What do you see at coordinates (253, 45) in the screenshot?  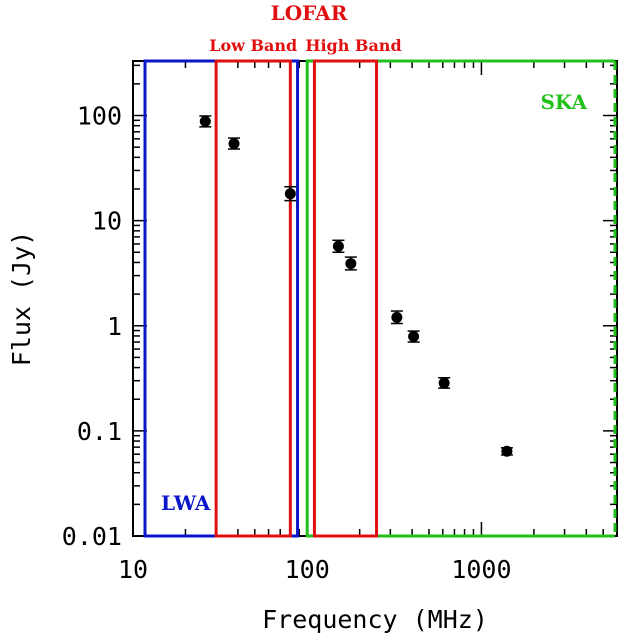 I see `region-label-low-band: Low Band` at bounding box center [253, 45].